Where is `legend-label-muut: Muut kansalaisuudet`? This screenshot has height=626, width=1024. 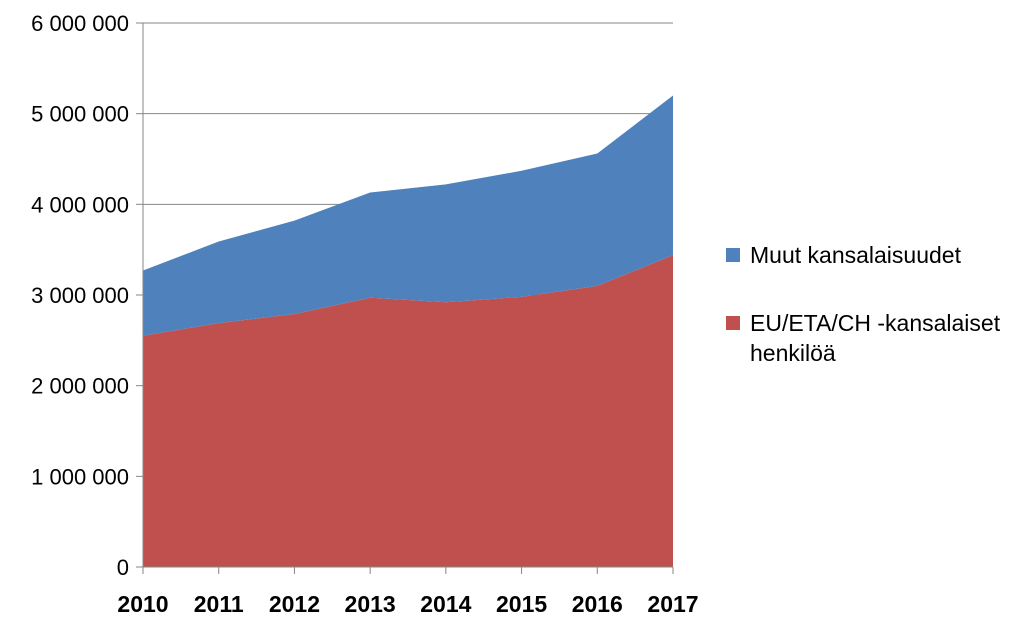 legend-label-muut: Muut kansalaisuudet is located at coordinates (855, 255).